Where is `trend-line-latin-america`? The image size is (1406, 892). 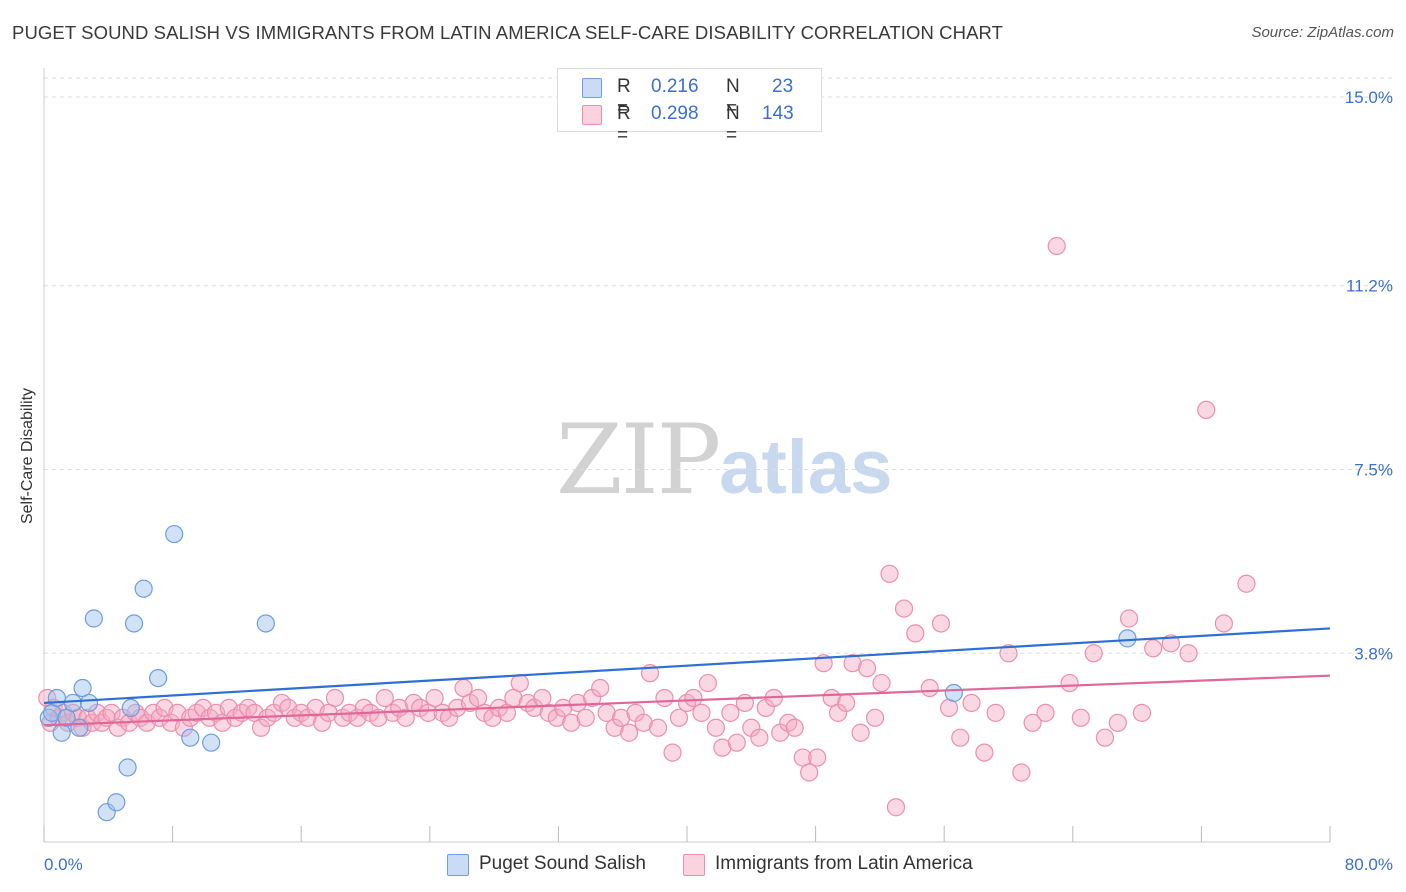 trend-line-latin-america is located at coordinates (687, 700).